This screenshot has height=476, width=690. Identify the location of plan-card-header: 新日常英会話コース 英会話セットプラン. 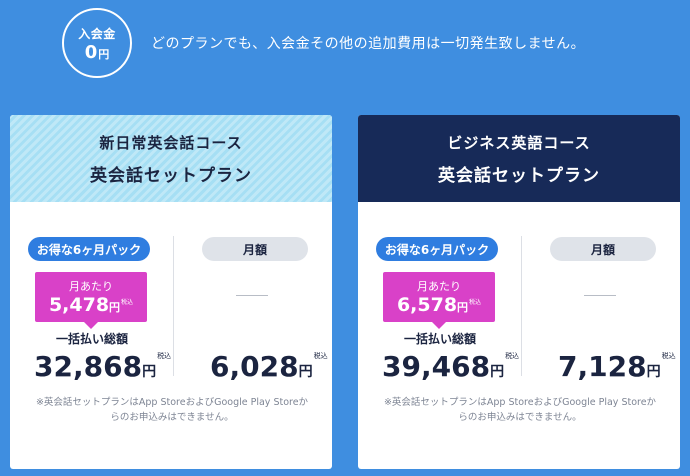
(171, 158).